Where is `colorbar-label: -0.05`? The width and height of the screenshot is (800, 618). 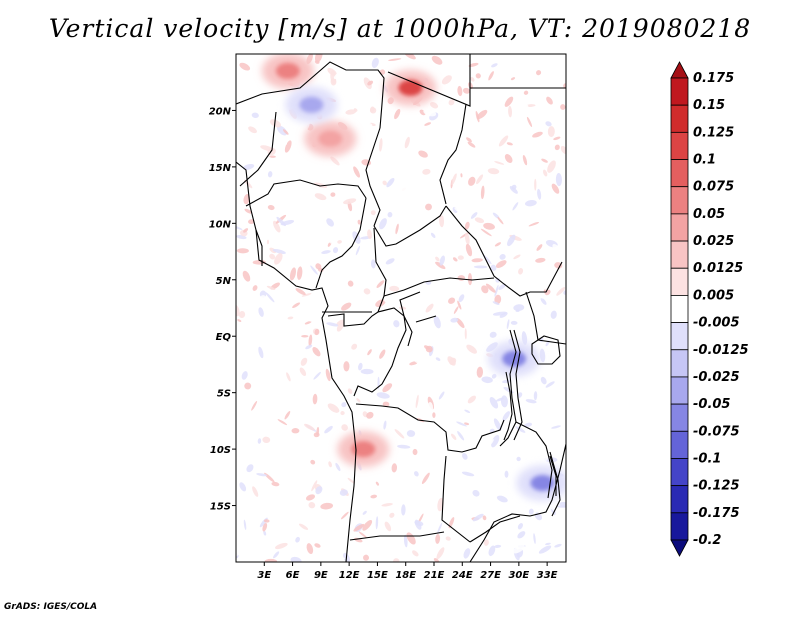 colorbar-label: -0.05 is located at coordinates (711, 404).